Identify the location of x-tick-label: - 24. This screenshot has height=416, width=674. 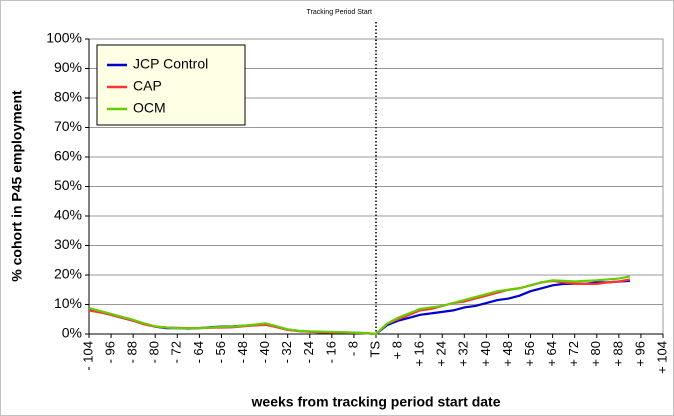
(308, 352).